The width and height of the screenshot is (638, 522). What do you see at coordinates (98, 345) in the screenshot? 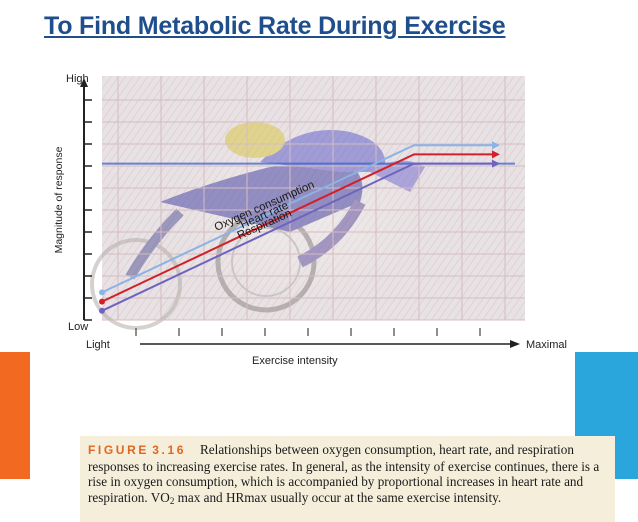
I see `x-tick-label-light: Light` at bounding box center [98, 345].